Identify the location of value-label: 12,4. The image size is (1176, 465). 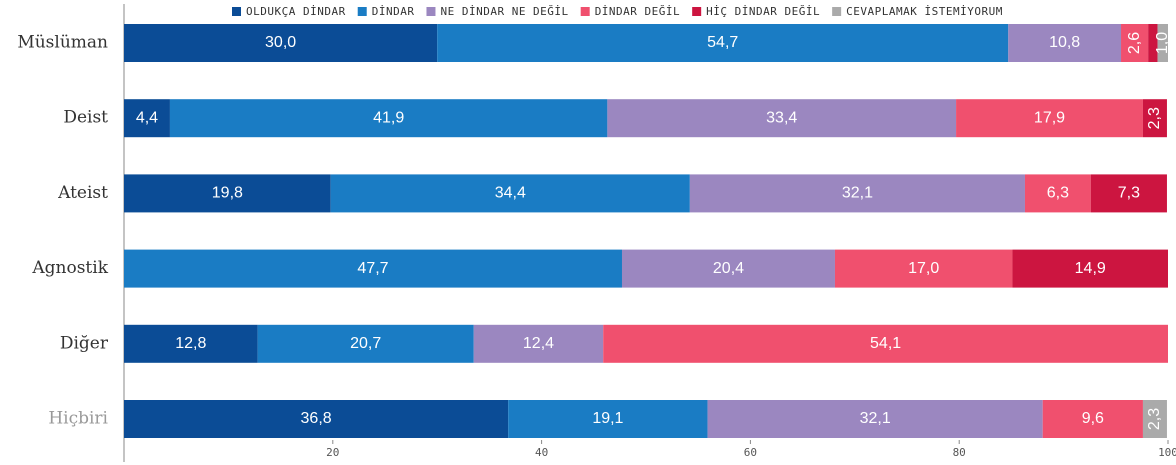
(538, 343).